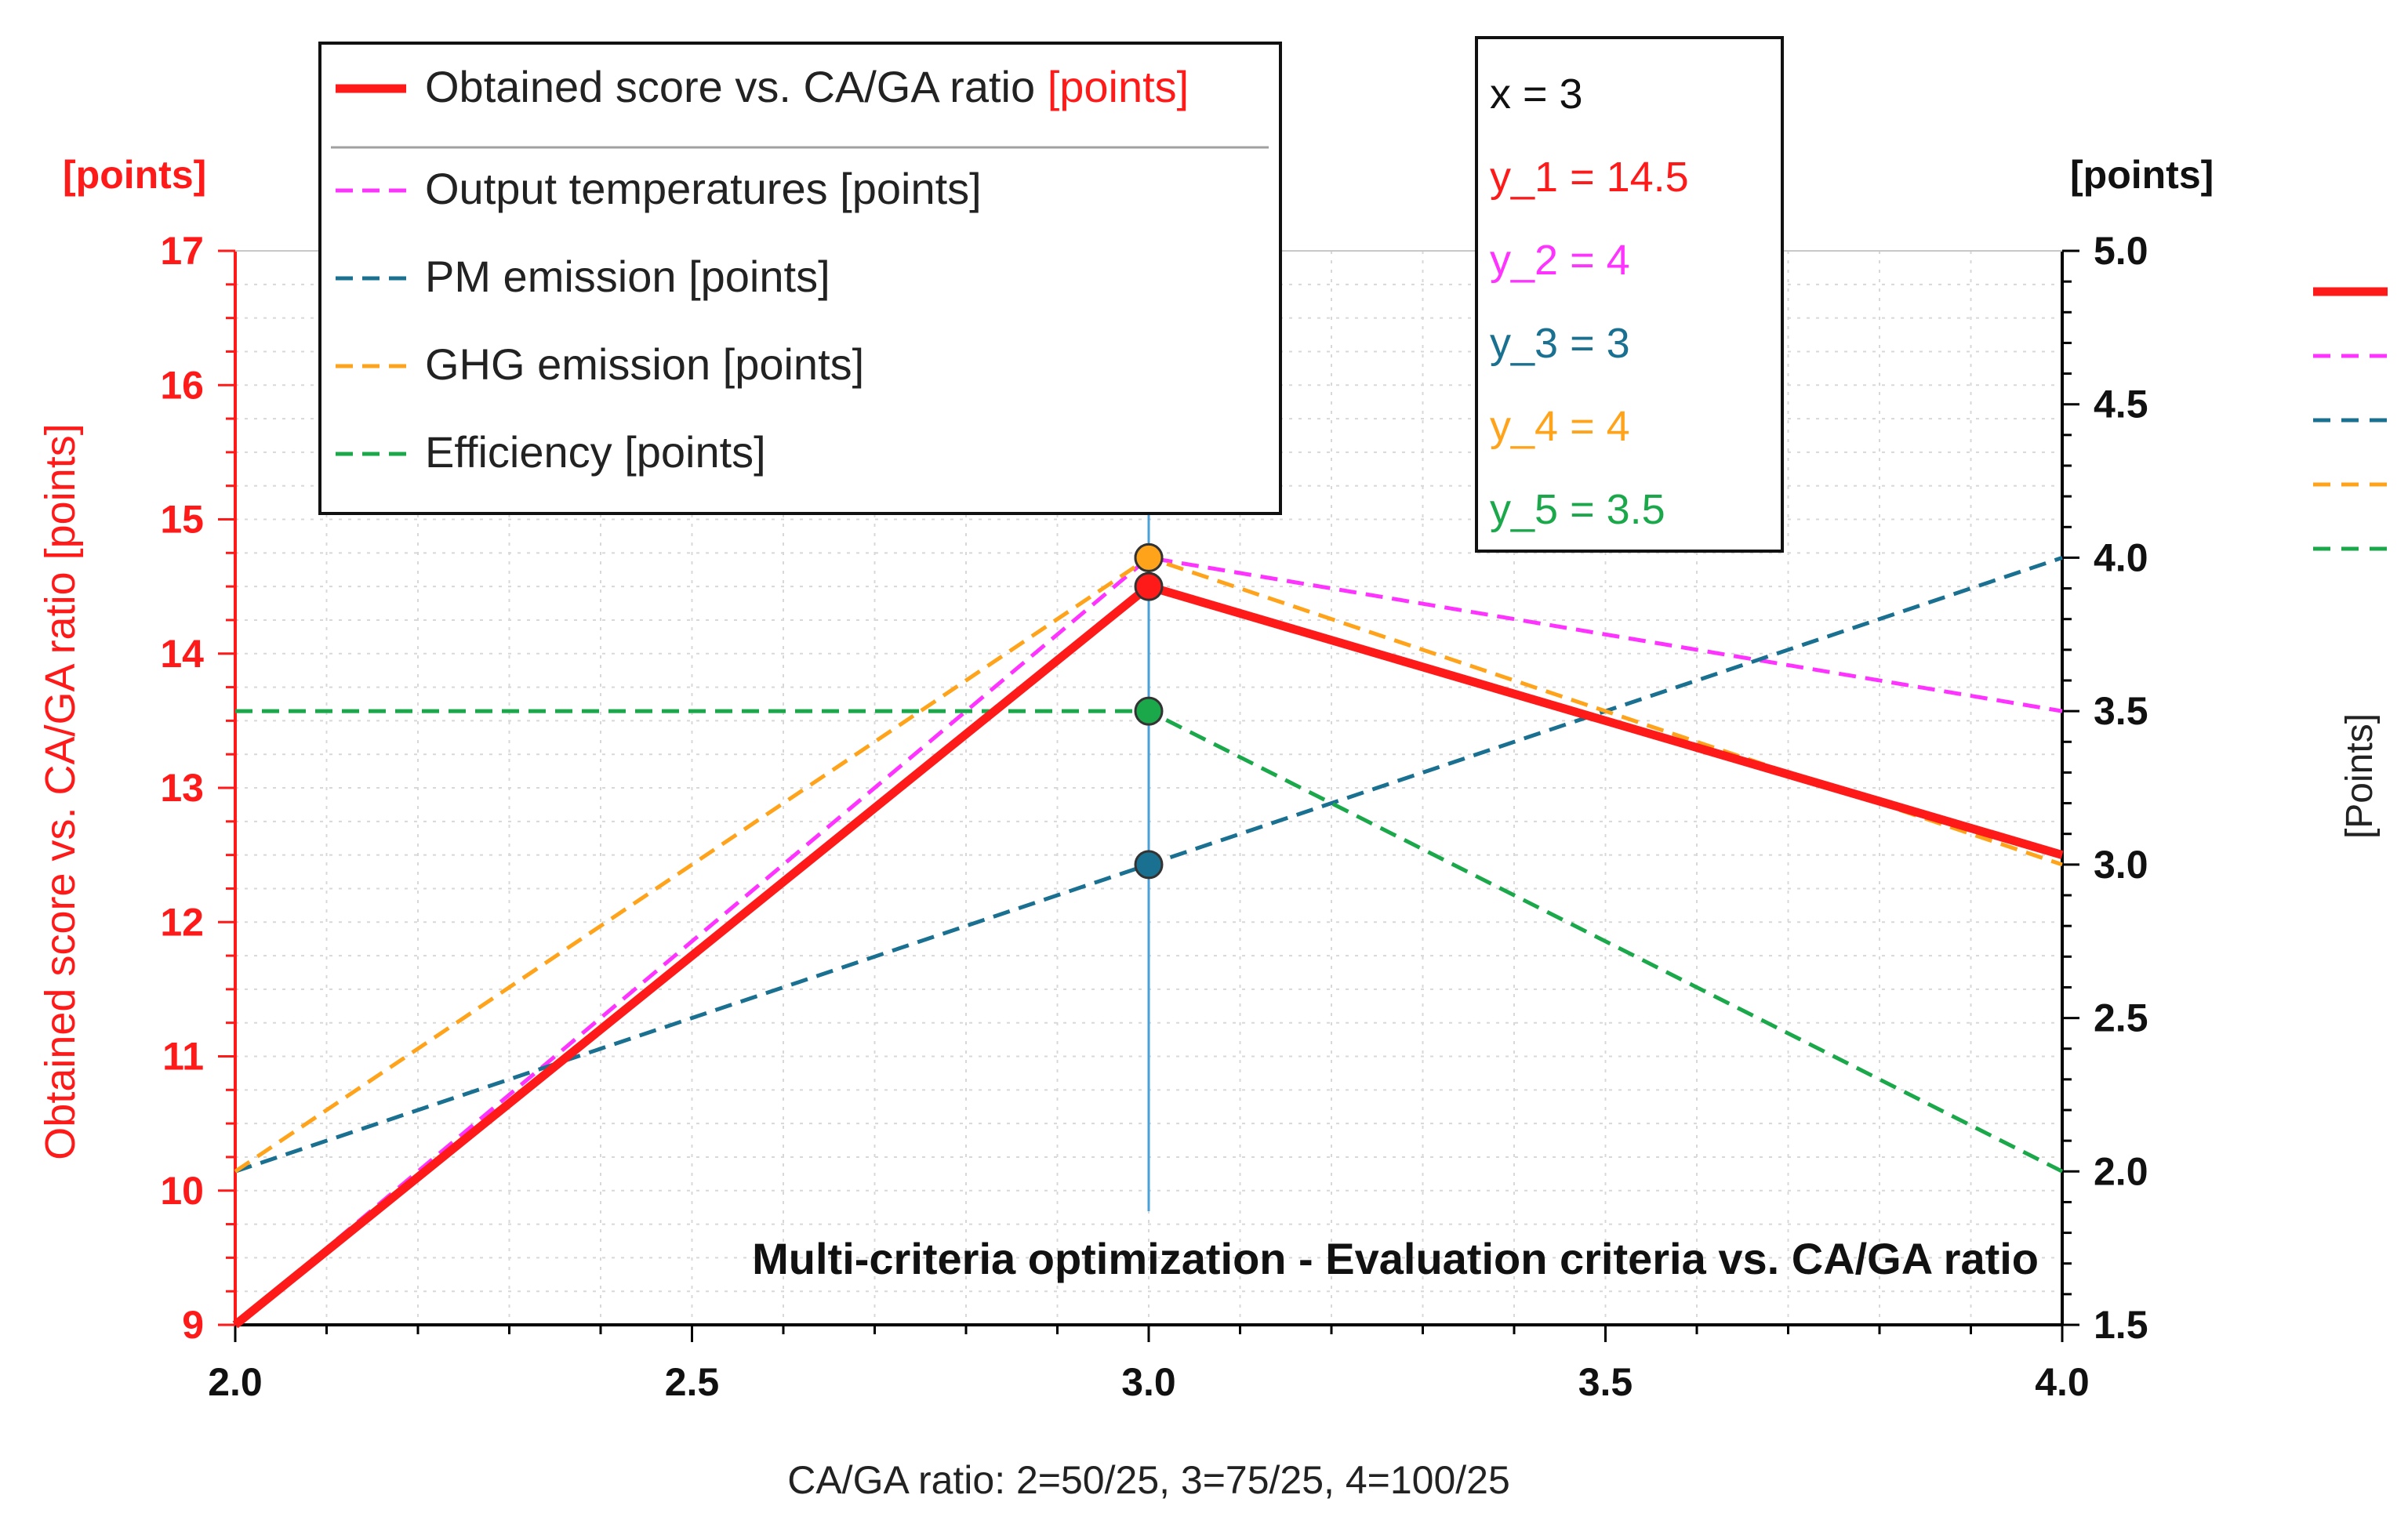  What do you see at coordinates (235, 1382) in the screenshot?
I see `x-tick-label: 2.0` at bounding box center [235, 1382].